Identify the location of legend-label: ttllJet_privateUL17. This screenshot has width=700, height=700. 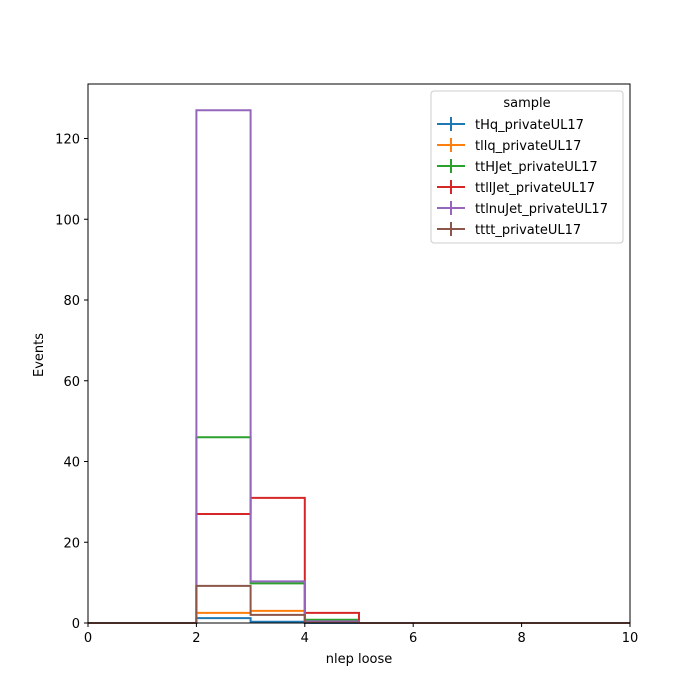
(535, 188).